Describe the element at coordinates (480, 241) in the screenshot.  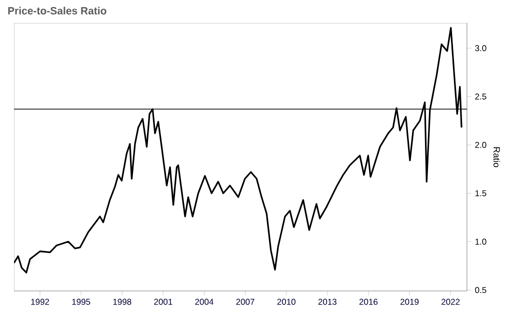
I see `y-tick-label: 1.0` at that location.